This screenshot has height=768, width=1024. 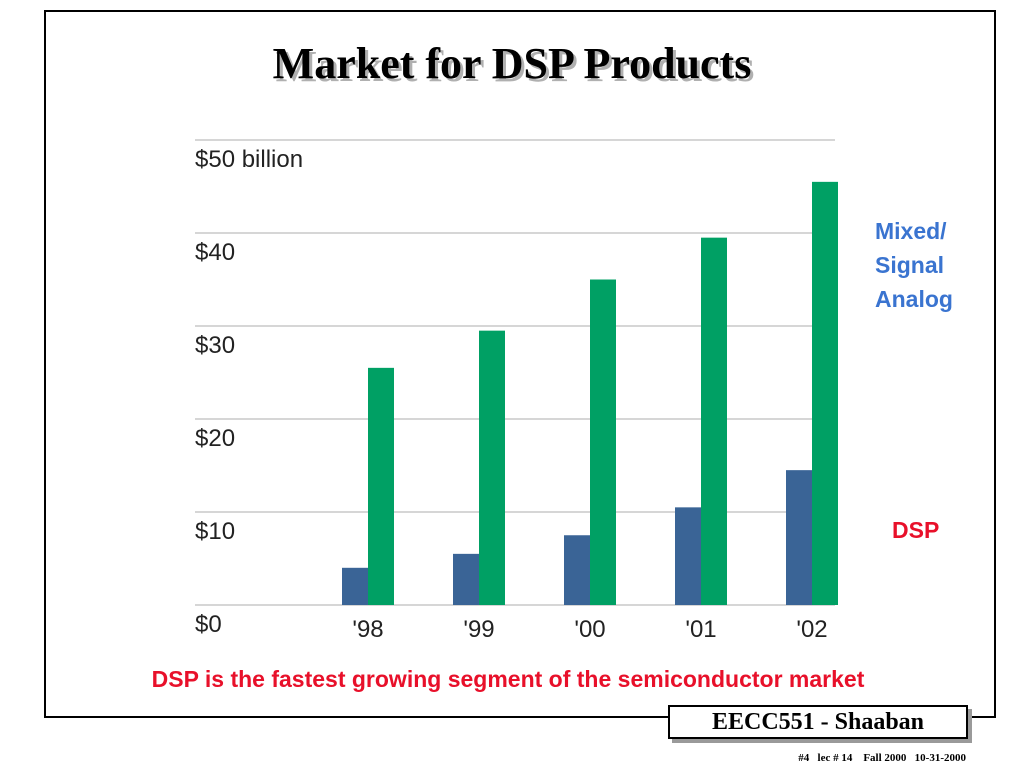 What do you see at coordinates (215, 438) in the screenshot?
I see `y-tick-label: $20` at bounding box center [215, 438].